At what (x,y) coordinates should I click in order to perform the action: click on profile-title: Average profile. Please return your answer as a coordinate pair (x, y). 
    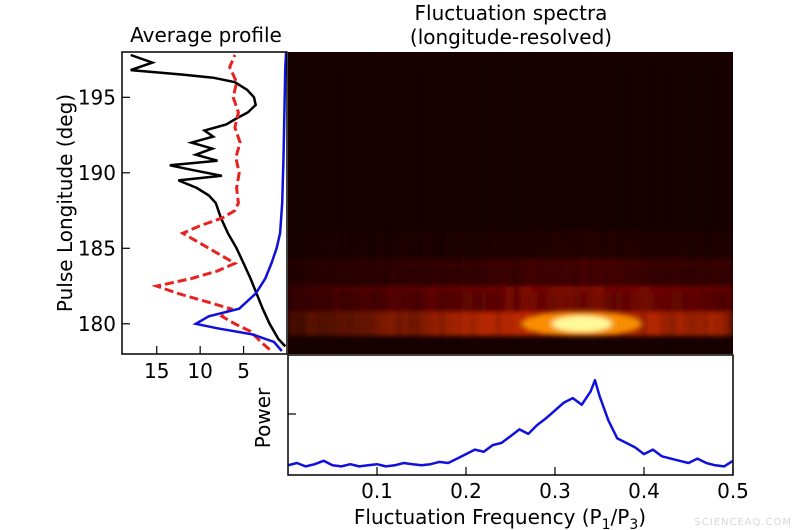
    Looking at the image, I should click on (206, 35).